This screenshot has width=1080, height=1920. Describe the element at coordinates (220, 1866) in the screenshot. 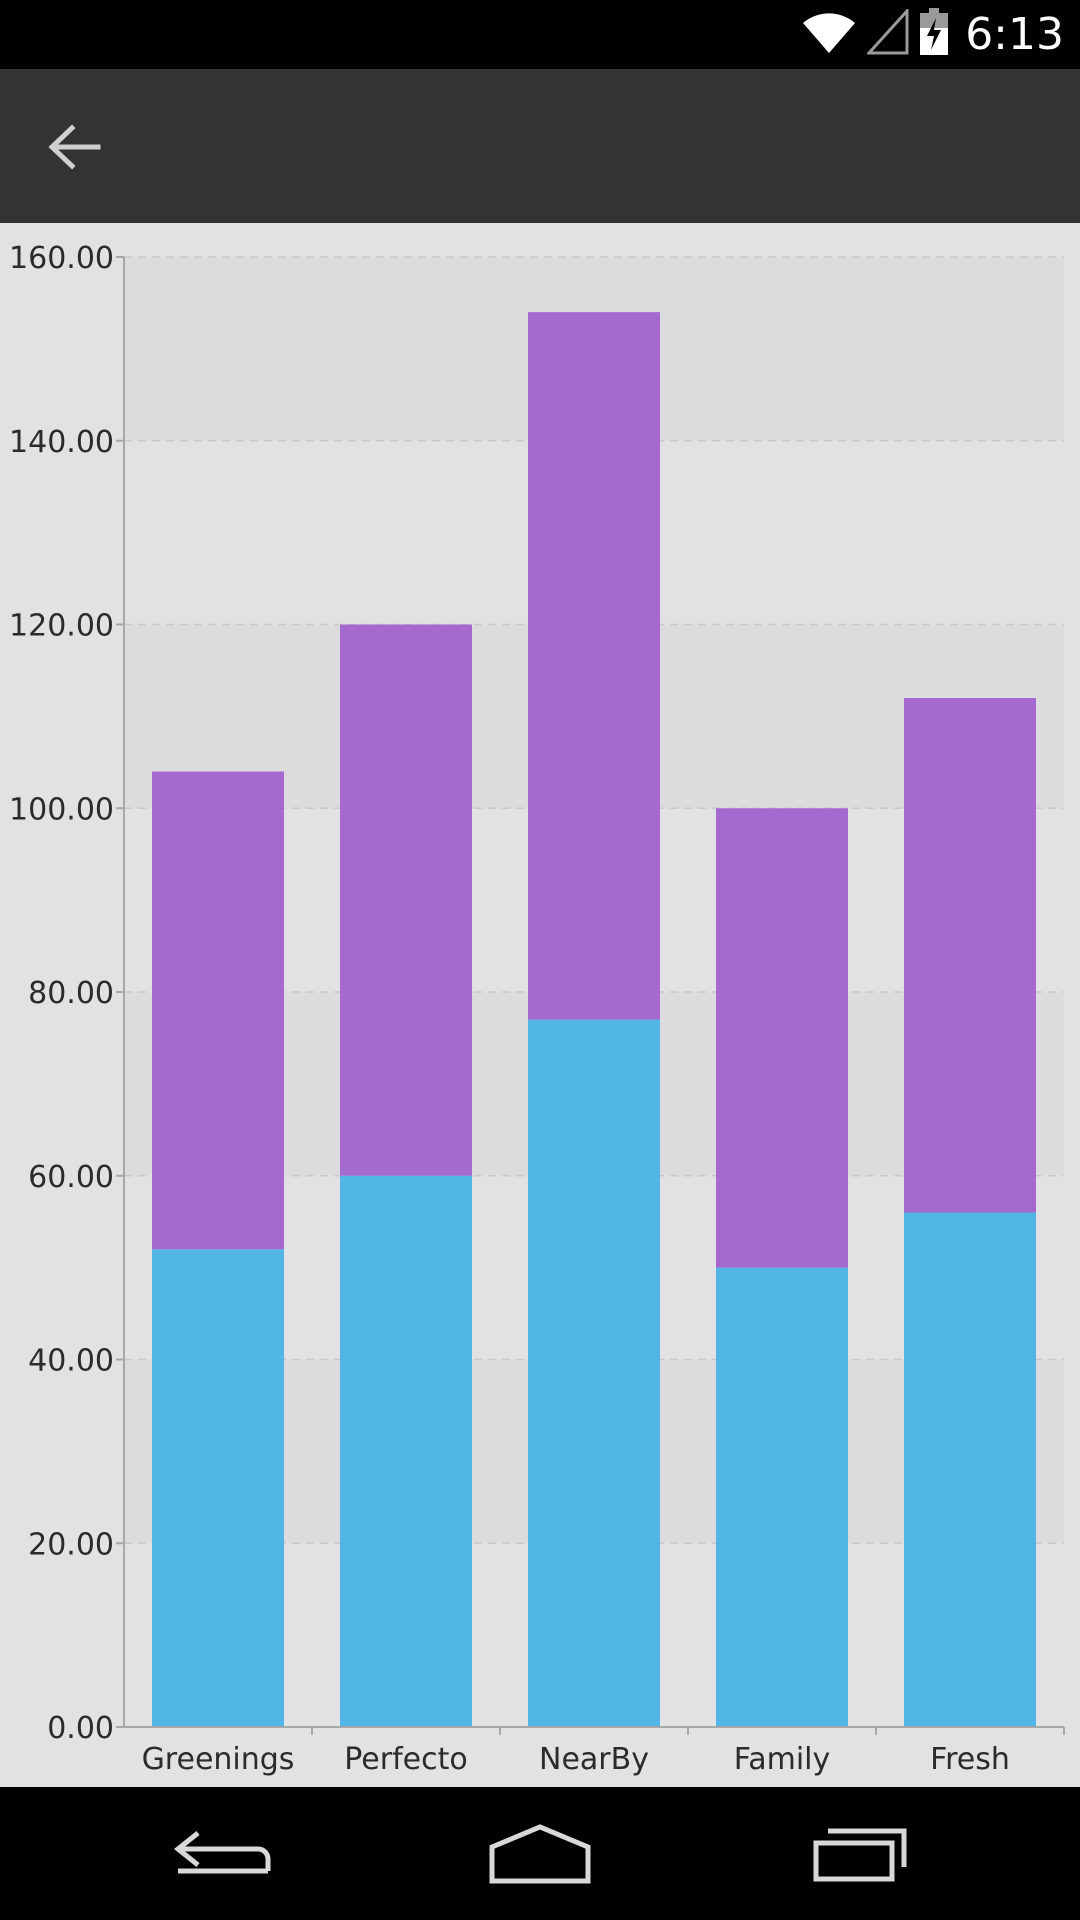

I see `back-nav-icon` at that location.